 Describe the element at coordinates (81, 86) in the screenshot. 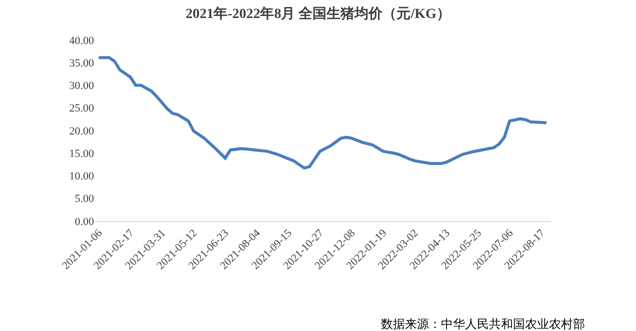

I see `y-tick-label: 30.00` at that location.